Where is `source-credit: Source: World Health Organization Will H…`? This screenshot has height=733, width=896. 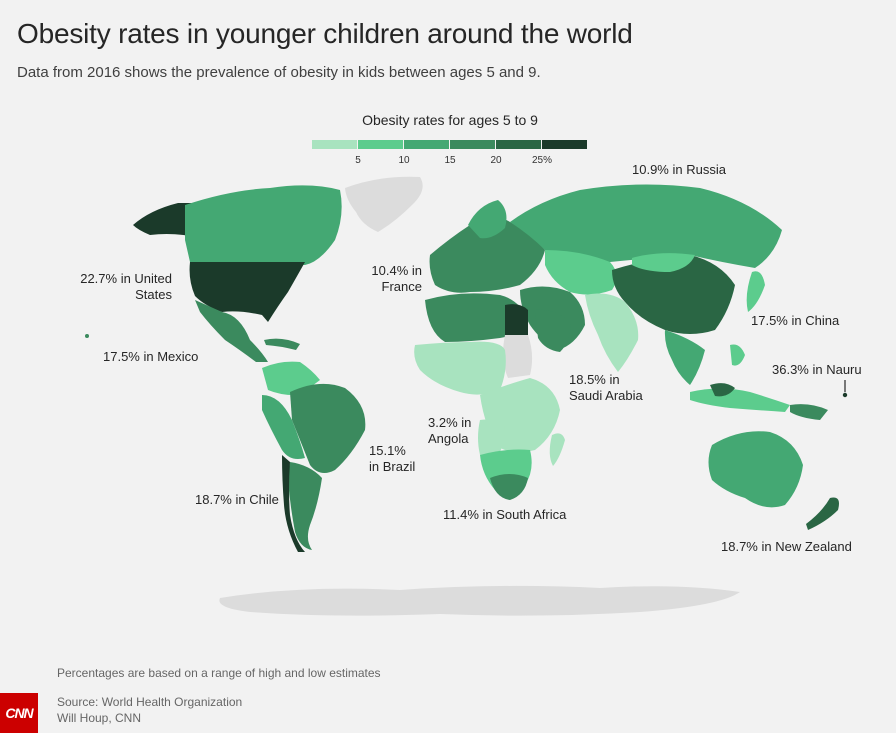 source-credit: Source: World Health Organization Will H… is located at coordinates (149, 710).